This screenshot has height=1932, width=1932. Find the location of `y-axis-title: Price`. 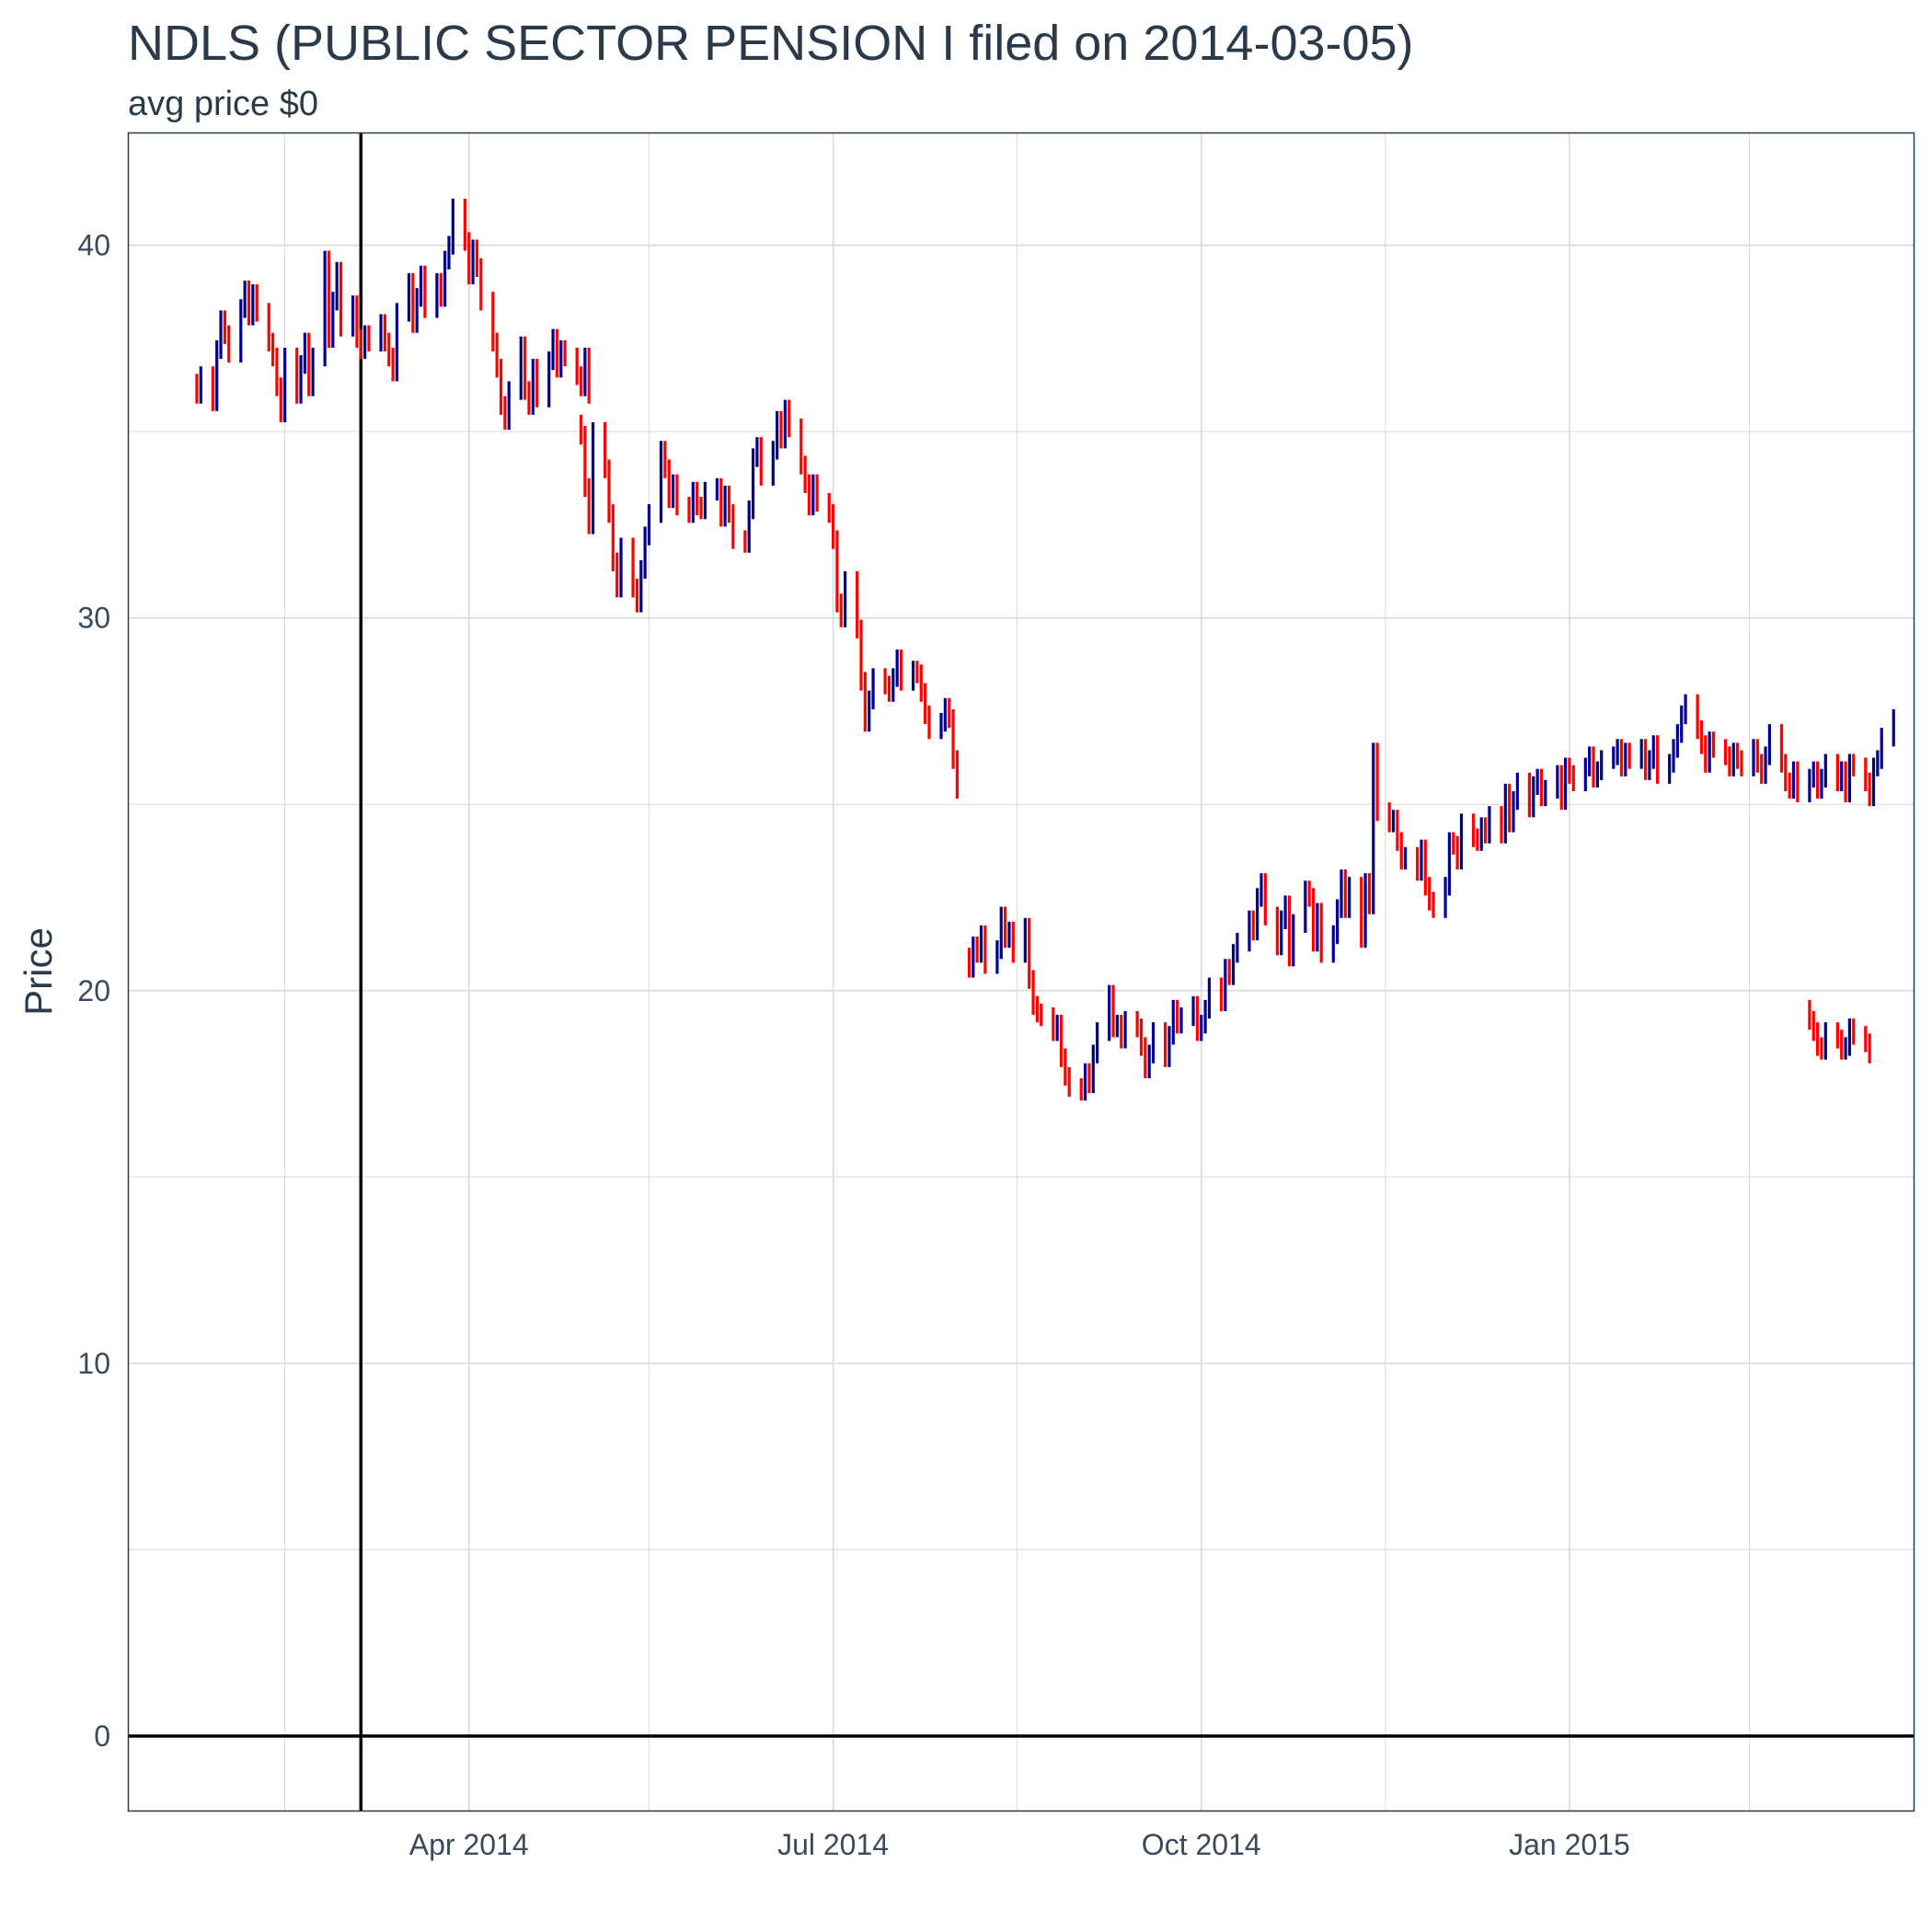

y-axis-title: Price is located at coordinates (38, 972).